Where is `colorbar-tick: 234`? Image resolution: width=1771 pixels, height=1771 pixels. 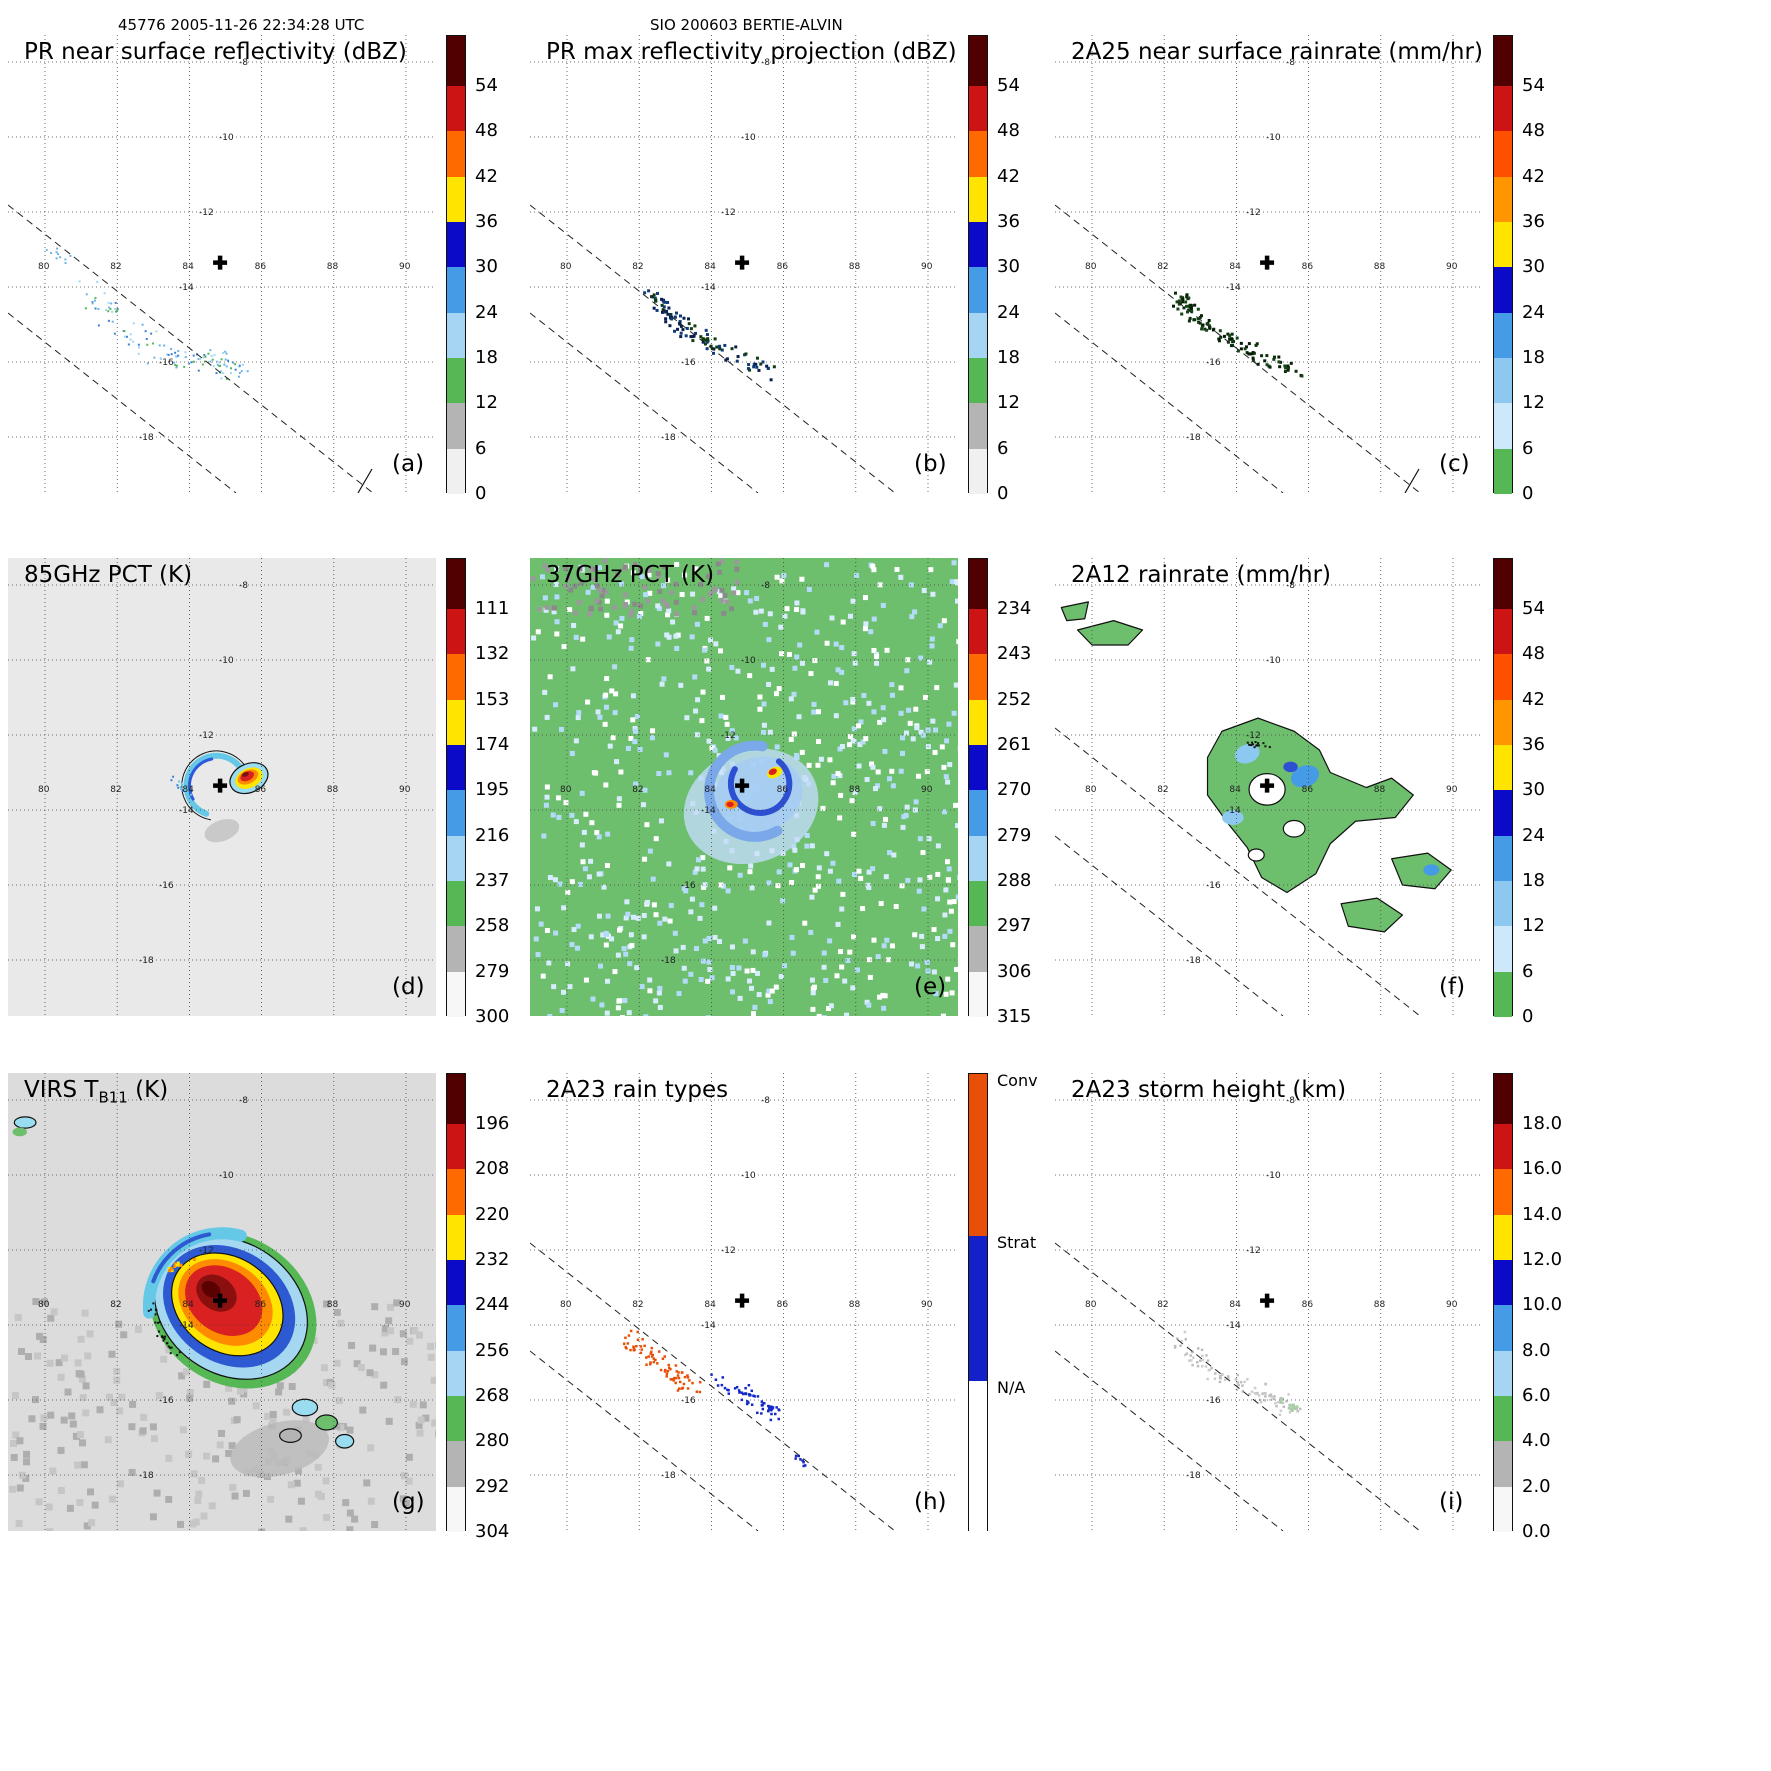 colorbar-tick: 234 is located at coordinates (1014, 608).